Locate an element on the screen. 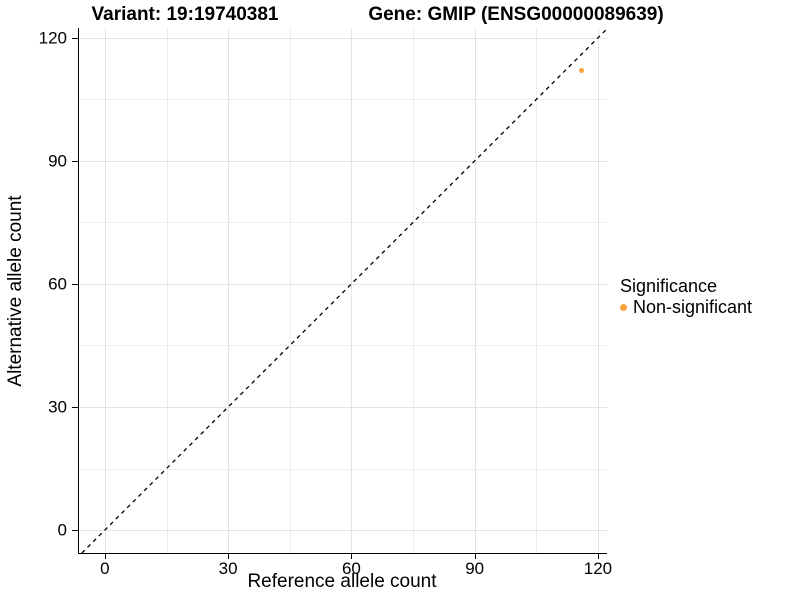  legend-item-non-significant: Non-significant is located at coordinates (686, 307).